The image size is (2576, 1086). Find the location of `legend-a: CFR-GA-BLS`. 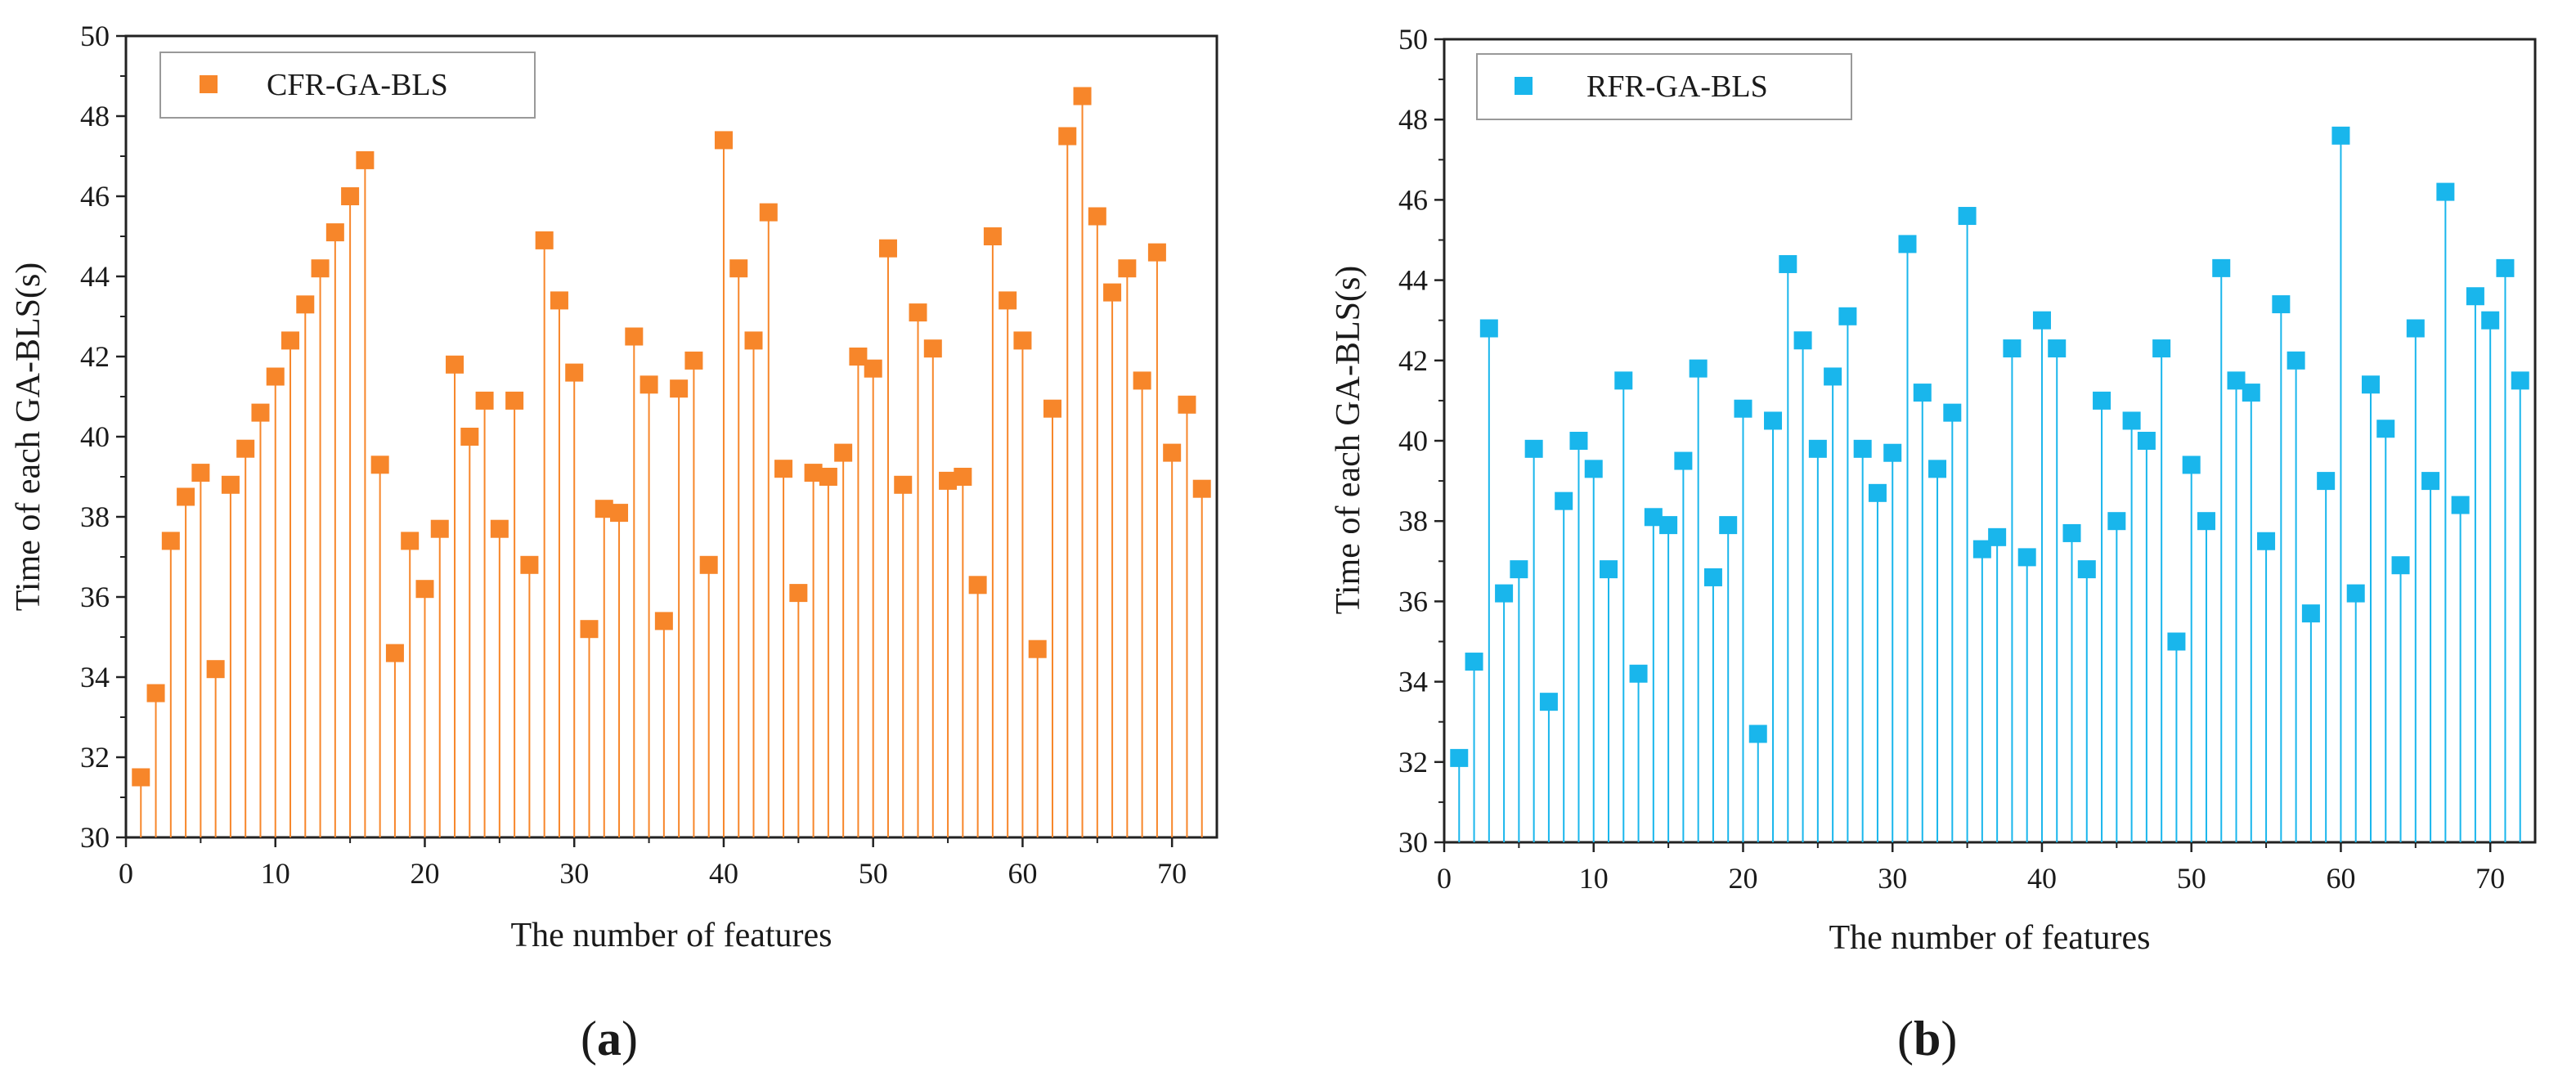

legend-a: CFR-GA-BLS is located at coordinates (347, 85).